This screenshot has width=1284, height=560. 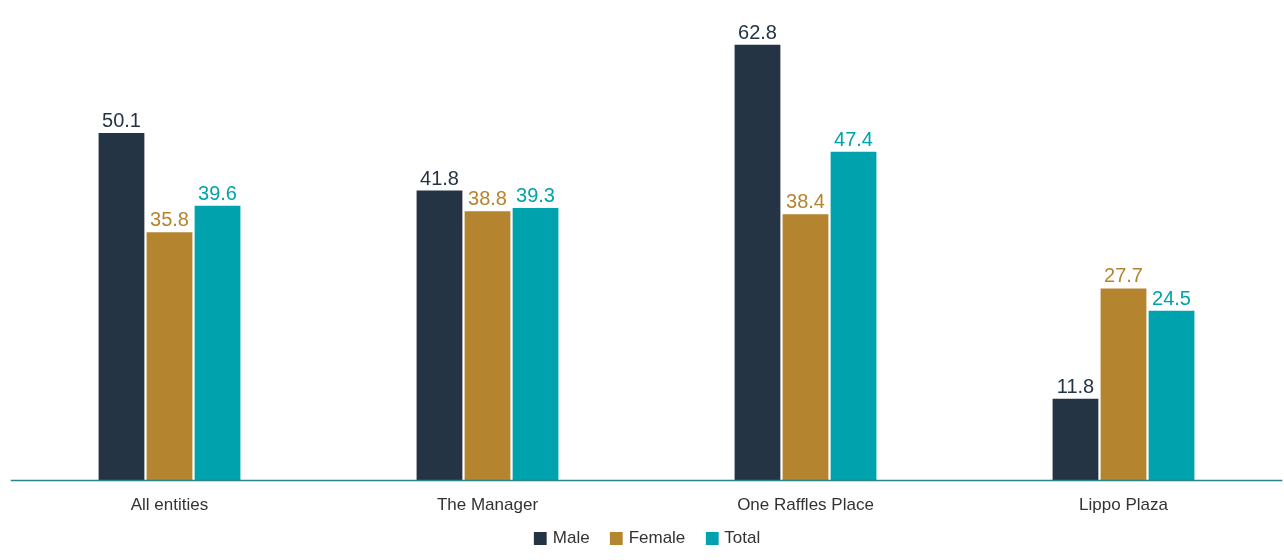 What do you see at coordinates (757, 31) in the screenshot?
I see `data-label: 62.8` at bounding box center [757, 31].